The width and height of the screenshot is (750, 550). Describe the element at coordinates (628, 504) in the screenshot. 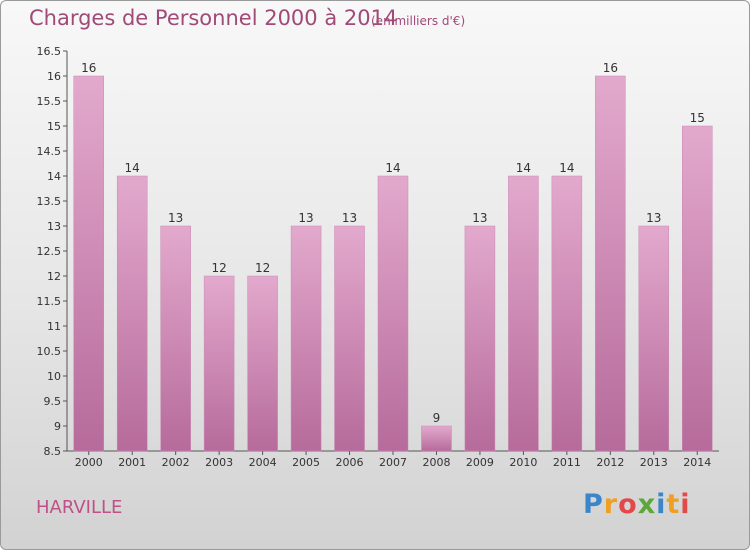

I see `logo-letter: o` at that location.